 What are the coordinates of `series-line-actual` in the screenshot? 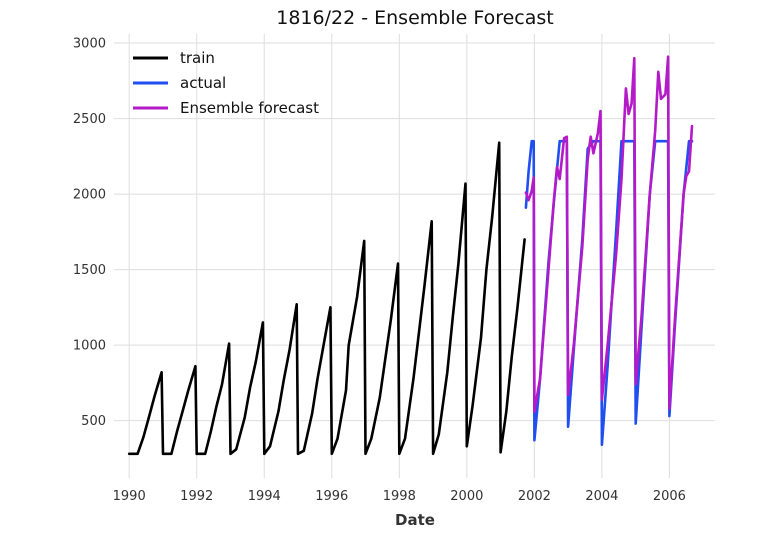 It's located at (609, 293).